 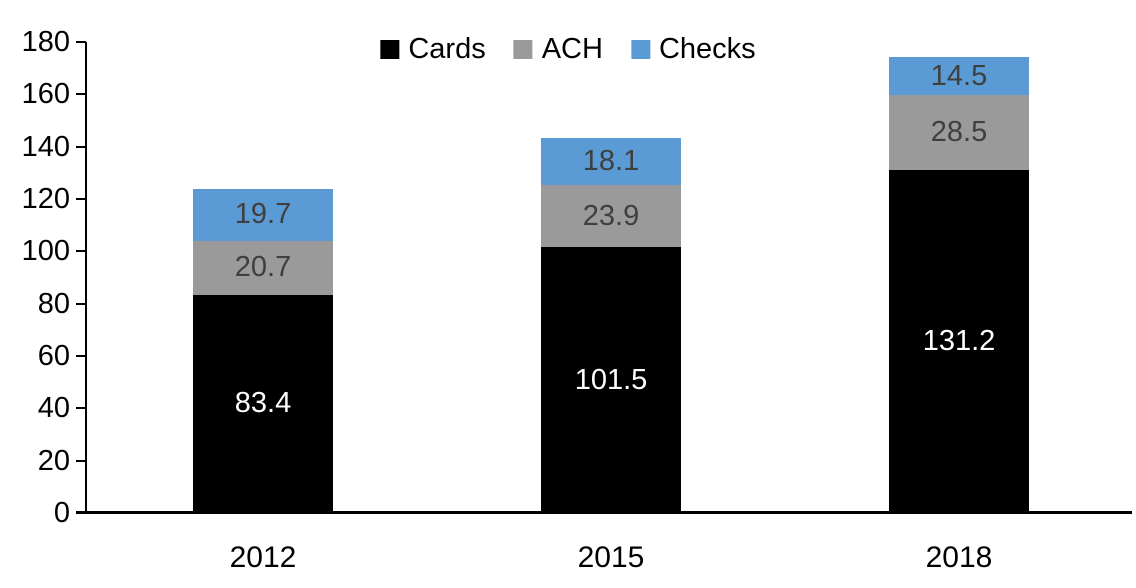 I want to click on bar-segment-ach-2018: 28.5, so click(x=959, y=132).